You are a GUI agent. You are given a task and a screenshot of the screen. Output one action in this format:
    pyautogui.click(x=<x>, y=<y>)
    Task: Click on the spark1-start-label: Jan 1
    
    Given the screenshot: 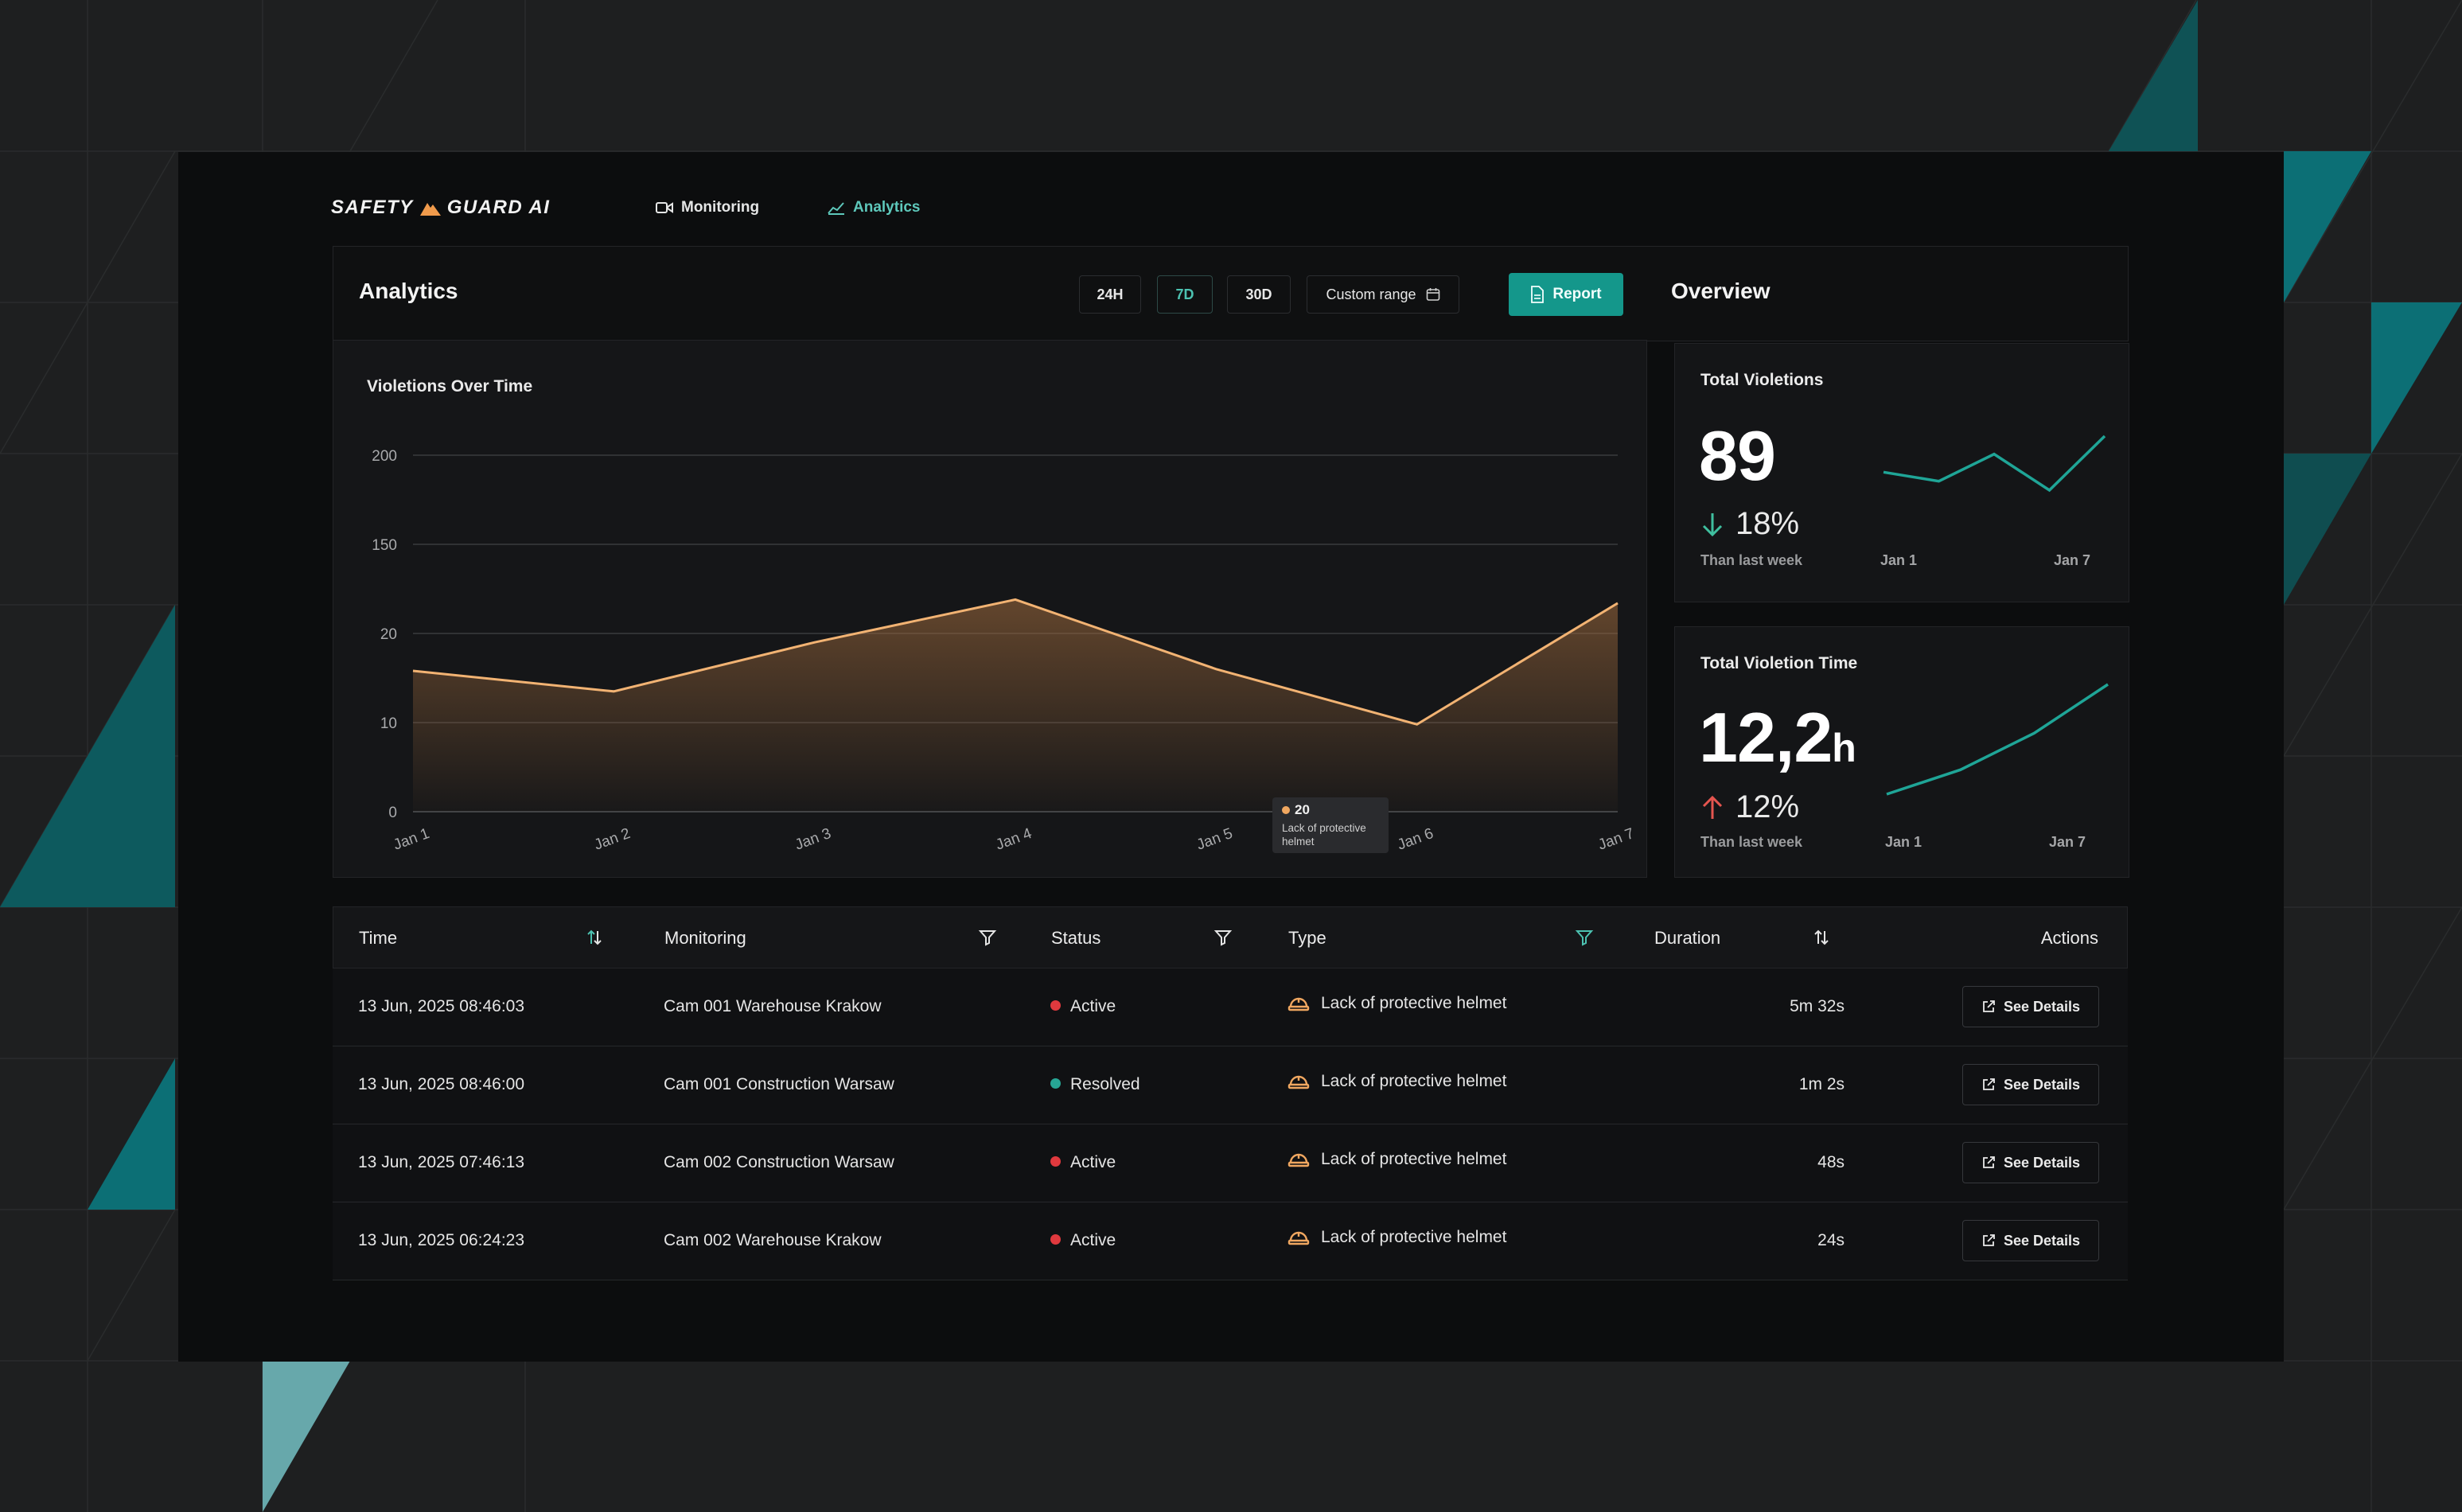 What is the action you would take?
    pyautogui.click(x=1899, y=560)
    